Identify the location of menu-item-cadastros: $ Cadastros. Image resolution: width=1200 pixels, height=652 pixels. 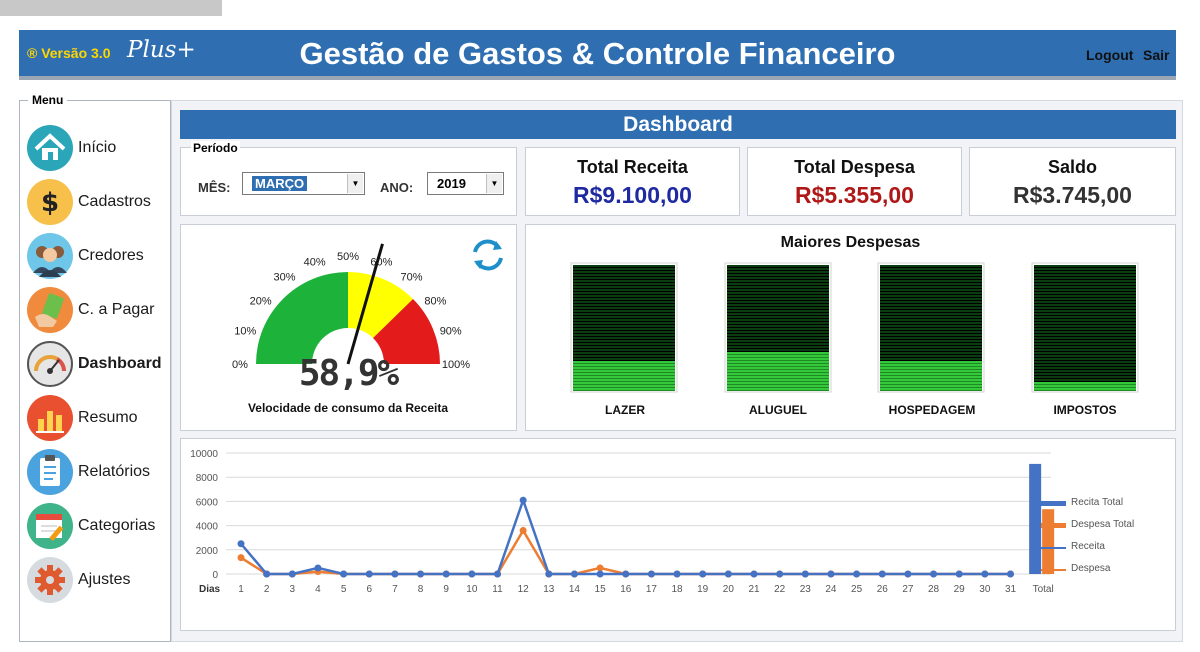
(96, 202).